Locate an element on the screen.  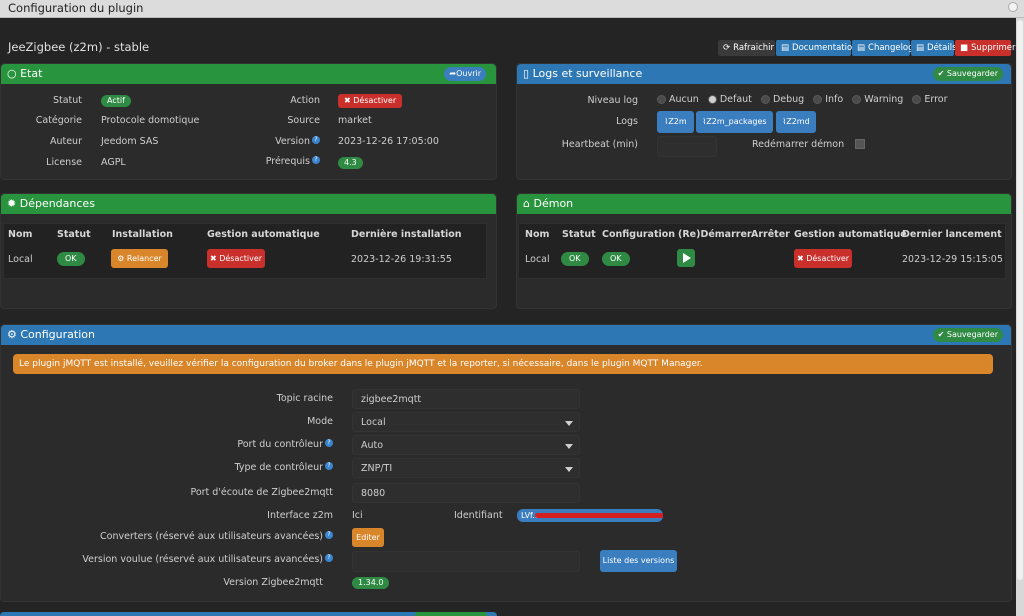
status-badge: Actif is located at coordinates (116, 101).